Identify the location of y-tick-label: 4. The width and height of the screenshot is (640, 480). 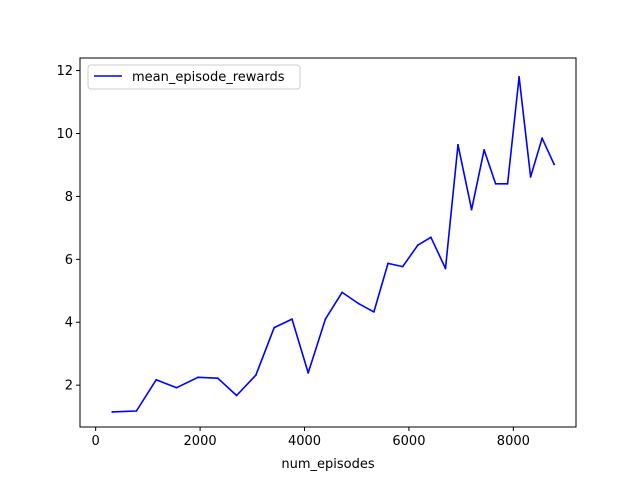
(69, 323).